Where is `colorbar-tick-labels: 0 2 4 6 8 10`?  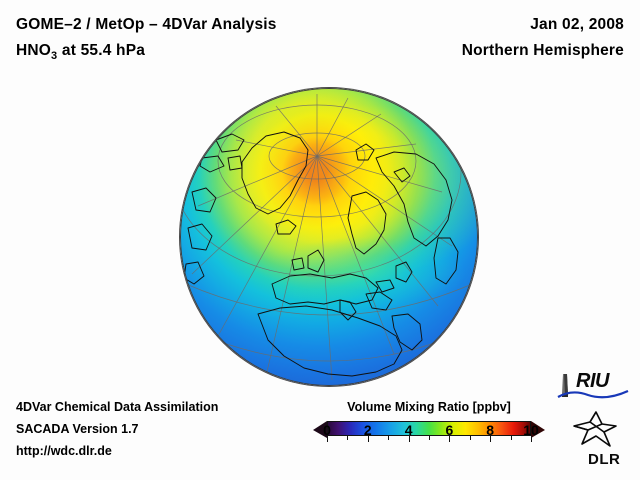 colorbar-tick-labels: 0 2 4 6 8 10 is located at coordinates (431, 431).